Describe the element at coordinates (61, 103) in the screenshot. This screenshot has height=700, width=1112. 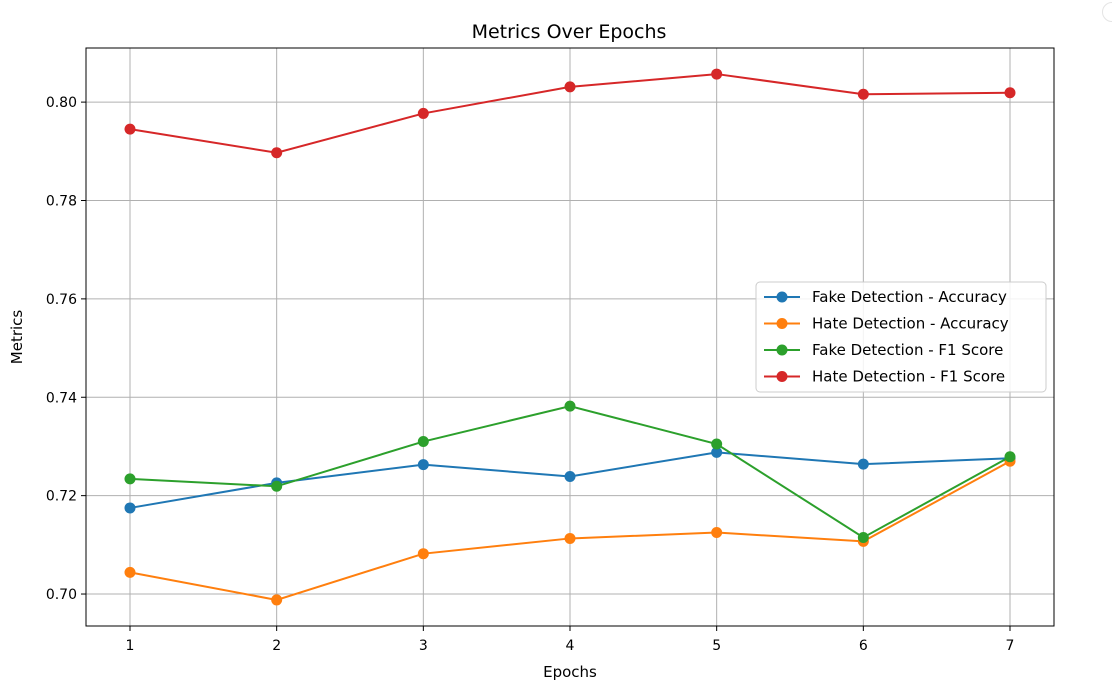
I see `y-tick-label: 0.80` at that location.